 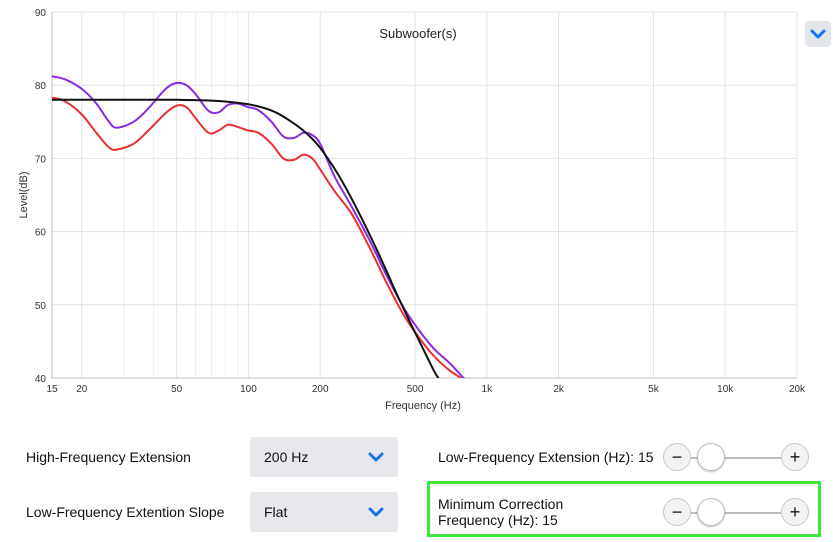 What do you see at coordinates (108, 457) in the screenshot?
I see `hf-extension-label: High-Frequency Extension` at bounding box center [108, 457].